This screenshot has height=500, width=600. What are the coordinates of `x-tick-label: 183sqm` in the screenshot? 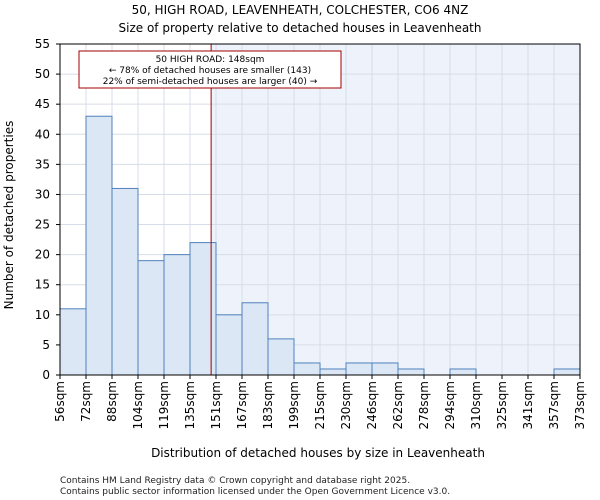 It's located at (268, 405).